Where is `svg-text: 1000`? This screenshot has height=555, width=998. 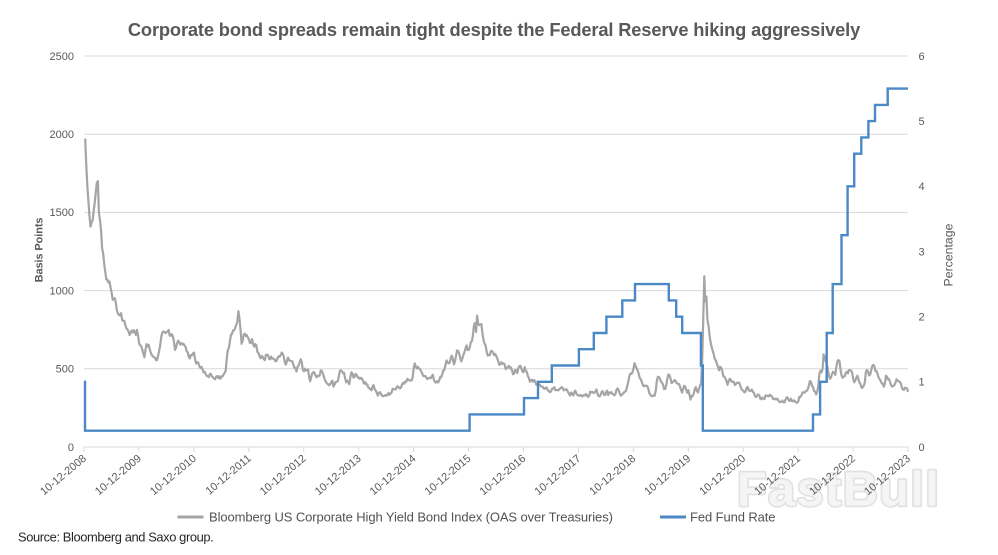 svg-text: 1000 is located at coordinates (62, 291).